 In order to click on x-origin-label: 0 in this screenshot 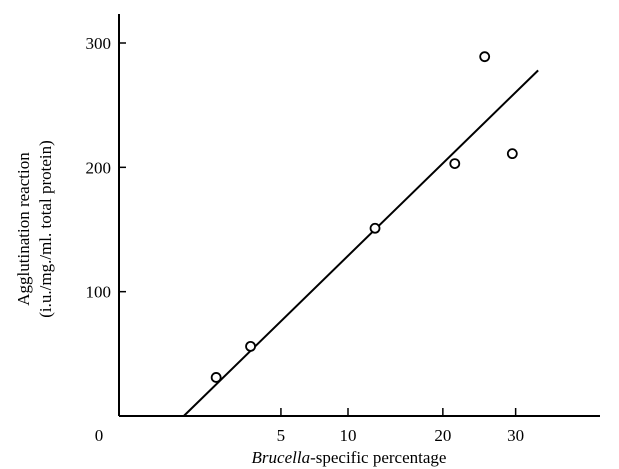, I will do `click(99, 435)`.